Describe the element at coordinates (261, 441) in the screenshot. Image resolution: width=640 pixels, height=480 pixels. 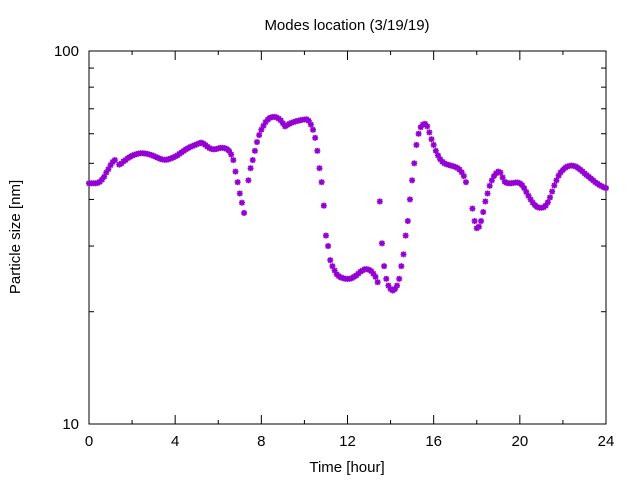
I see `x-tick-label: 8` at that location.